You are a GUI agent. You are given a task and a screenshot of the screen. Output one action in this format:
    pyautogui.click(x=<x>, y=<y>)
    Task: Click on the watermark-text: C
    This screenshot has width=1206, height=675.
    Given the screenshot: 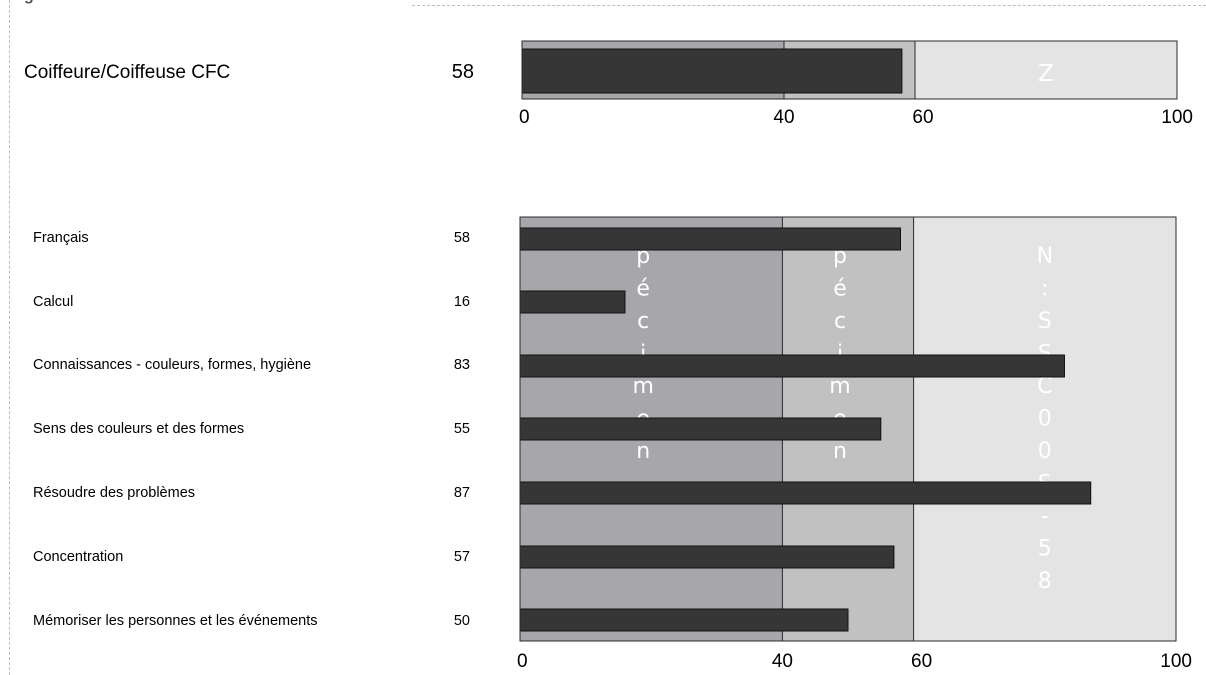 What is the action you would take?
    pyautogui.click(x=1044, y=386)
    